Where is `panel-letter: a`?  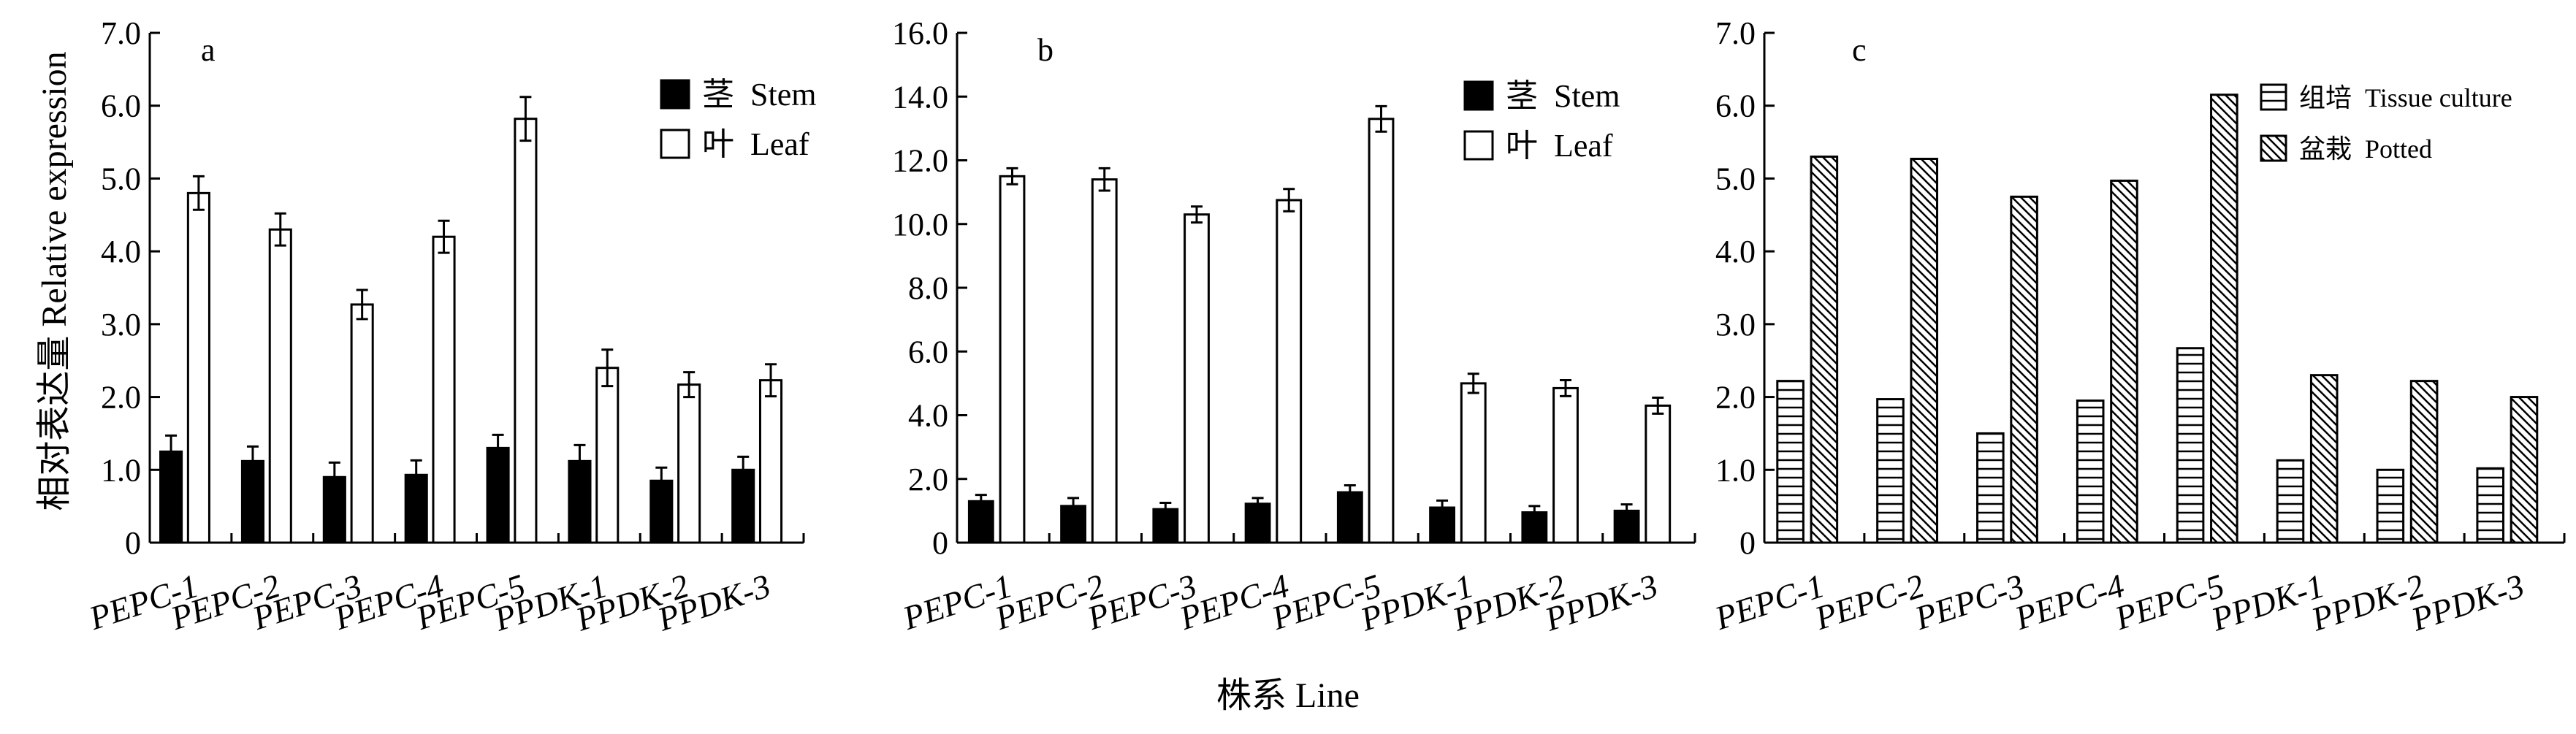 panel-letter: a is located at coordinates (208, 50).